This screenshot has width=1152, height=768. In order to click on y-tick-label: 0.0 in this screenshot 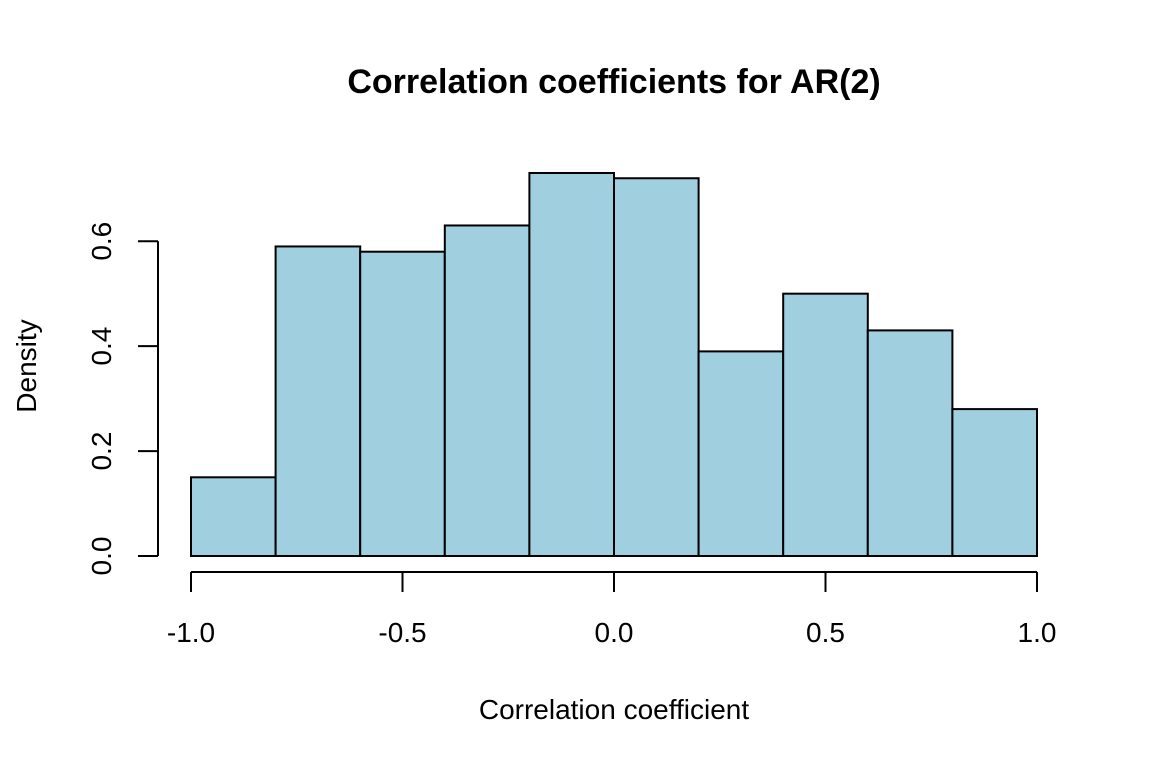, I will do `click(101, 556)`.